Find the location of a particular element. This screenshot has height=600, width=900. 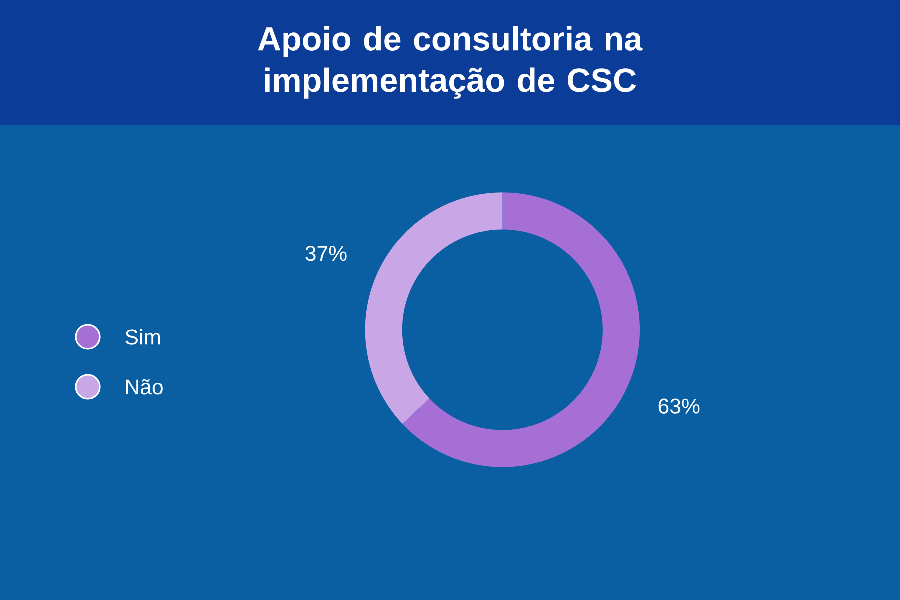

data-label: 63% is located at coordinates (679, 406).